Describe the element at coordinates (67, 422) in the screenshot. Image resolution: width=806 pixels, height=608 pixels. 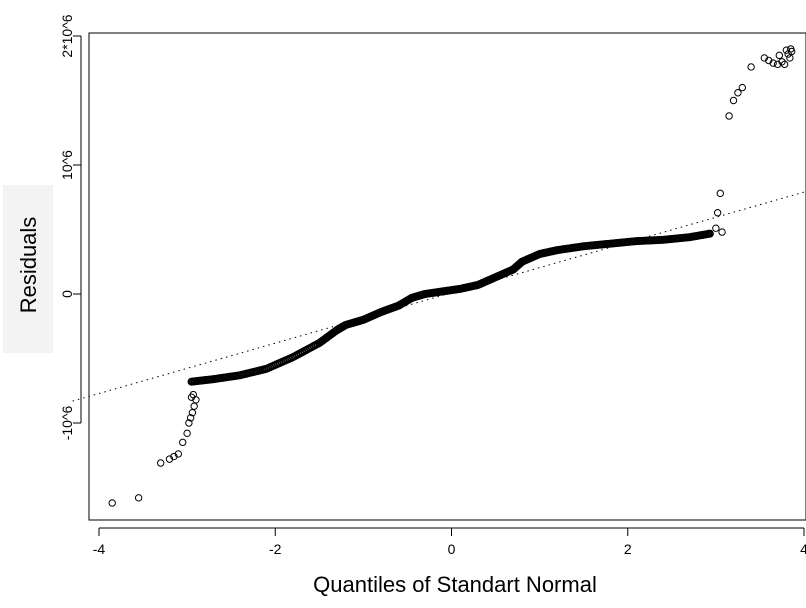
I see `y-tick-label: -10^6` at that location.